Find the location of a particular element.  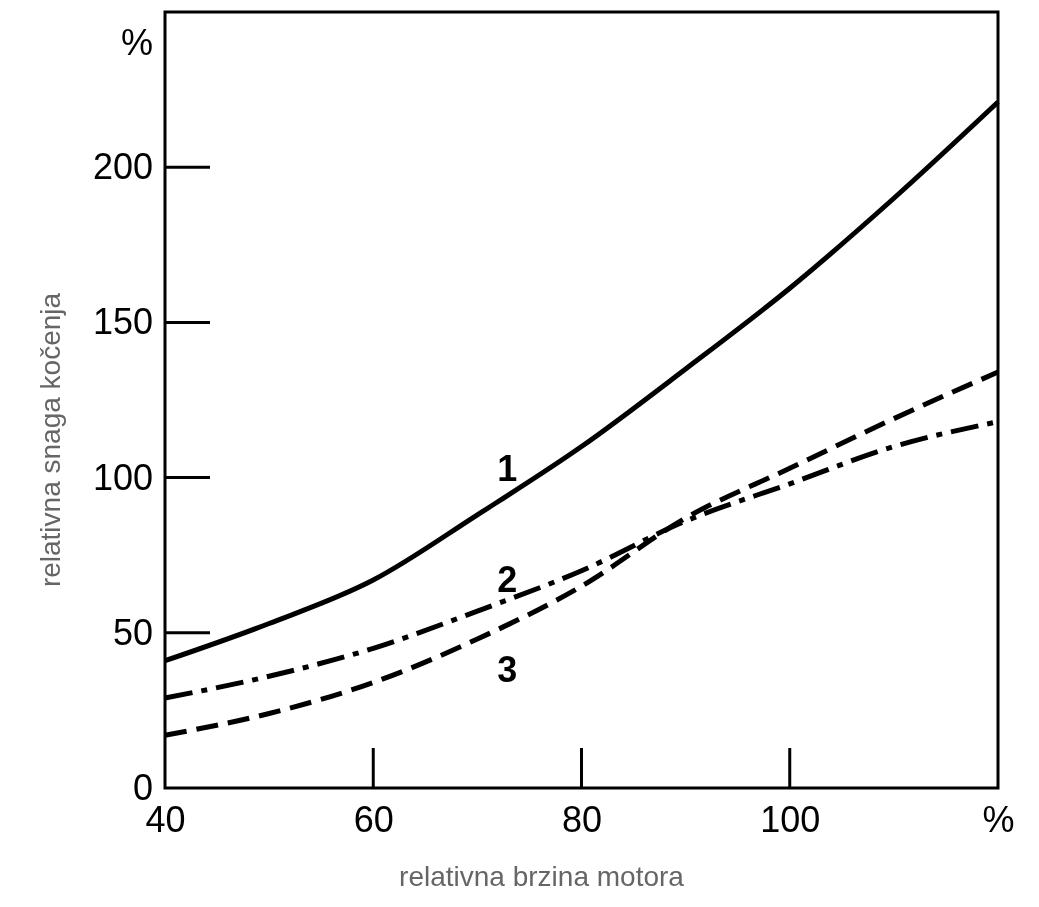

y-tick-label: % is located at coordinates (136, 43).